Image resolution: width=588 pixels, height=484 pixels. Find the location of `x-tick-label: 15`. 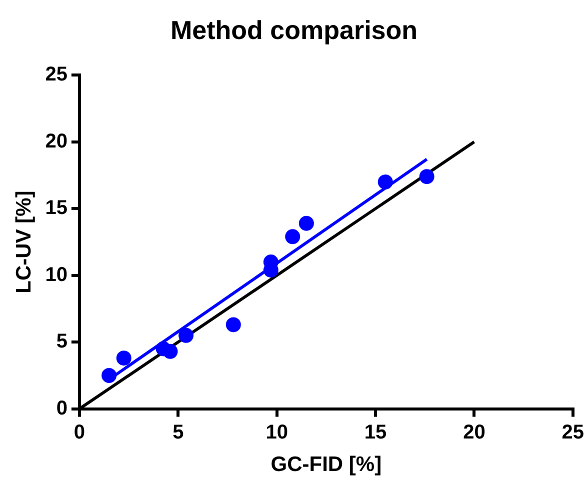

x-tick-label: 15 is located at coordinates (375, 432).